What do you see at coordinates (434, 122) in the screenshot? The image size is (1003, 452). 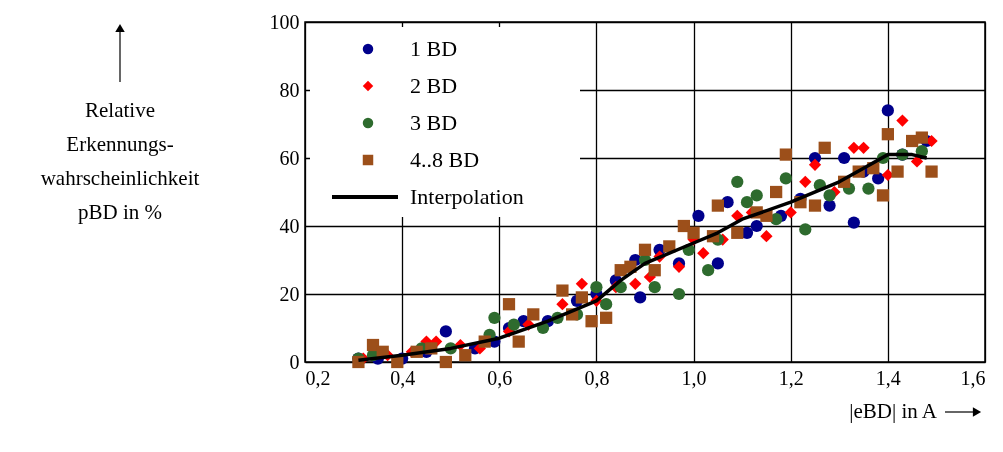 I see `legend-label: 3 BD` at bounding box center [434, 122].